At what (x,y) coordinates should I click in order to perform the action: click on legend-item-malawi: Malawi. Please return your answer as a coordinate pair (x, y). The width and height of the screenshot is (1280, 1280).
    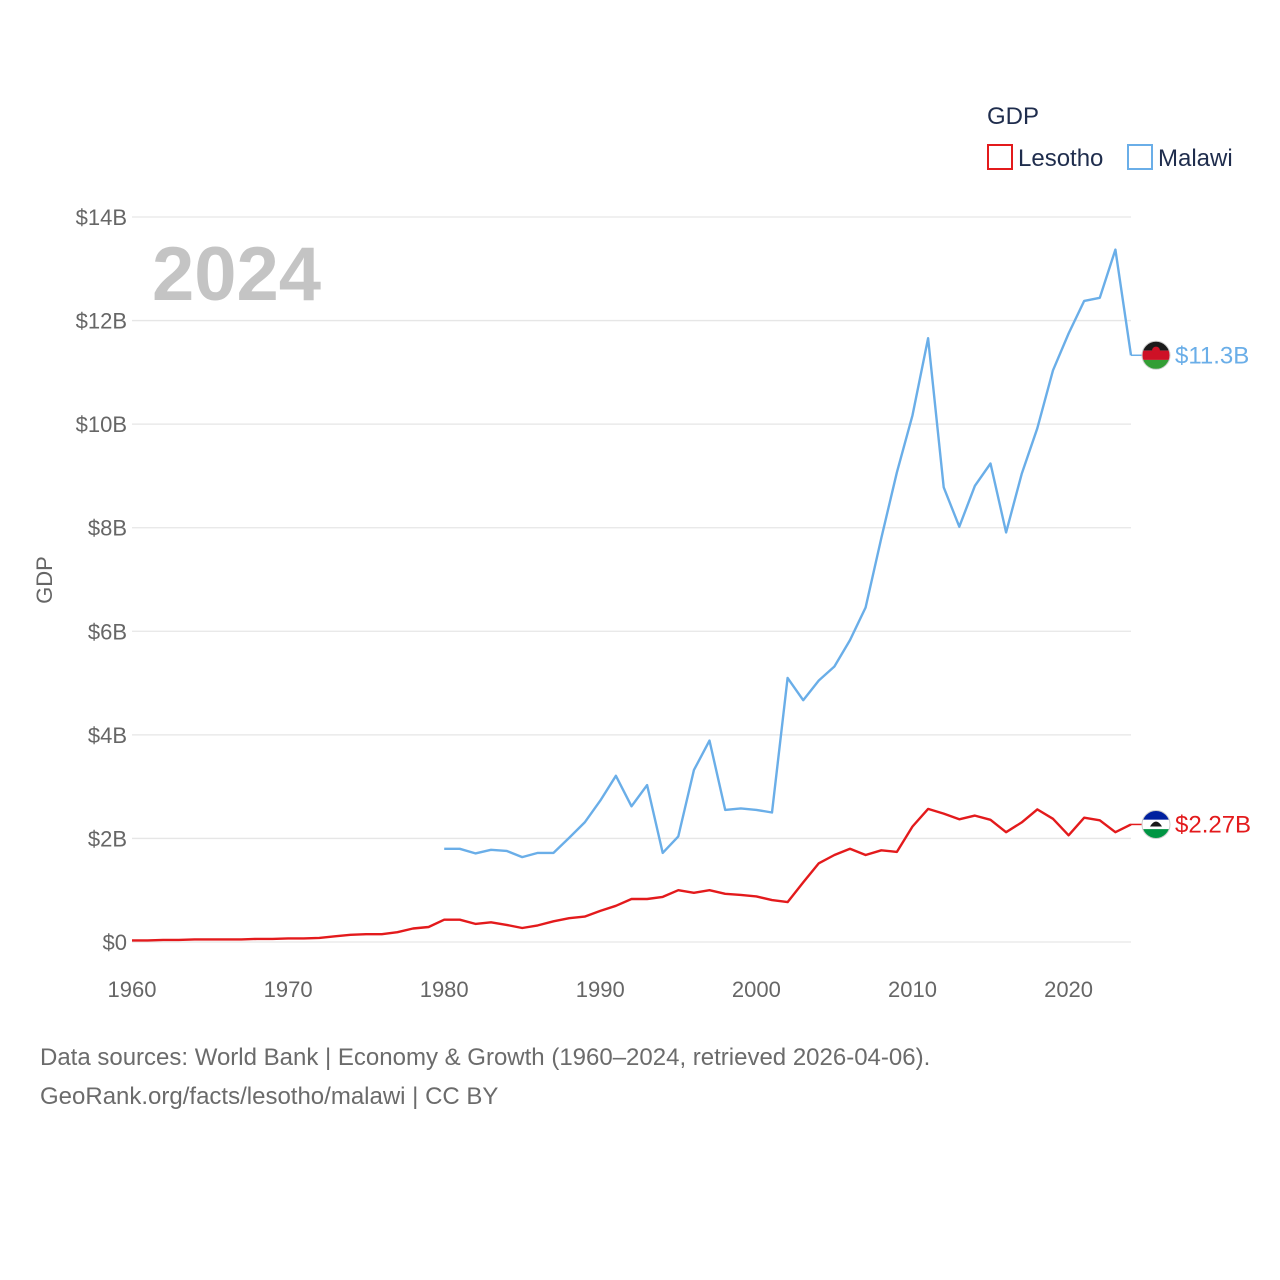
    Looking at the image, I should click on (1180, 158).